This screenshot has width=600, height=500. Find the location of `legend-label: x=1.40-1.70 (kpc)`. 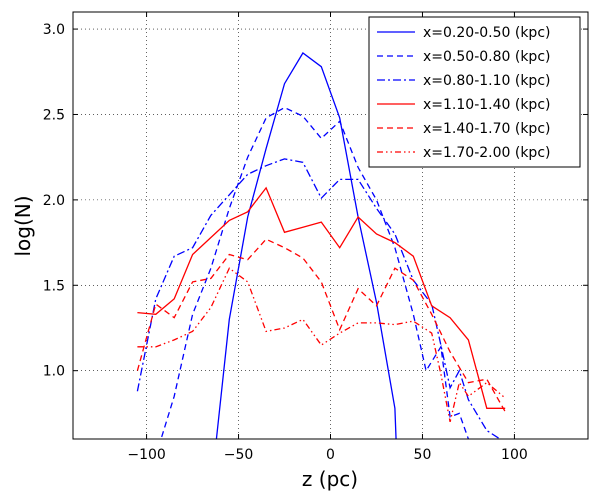

legend-label: x=1.40-1.70 (kpc) is located at coordinates (486, 129).